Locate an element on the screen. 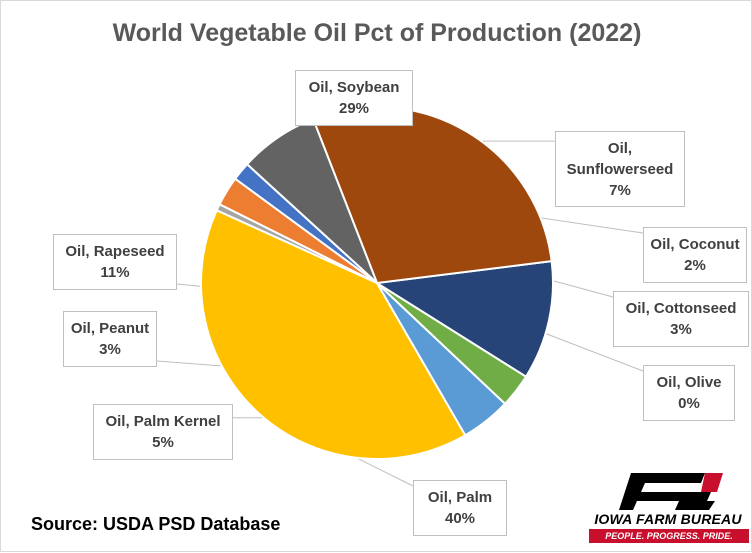 This screenshot has width=752, height=553. data-label-category: Oil, Peanut is located at coordinates (110, 328).